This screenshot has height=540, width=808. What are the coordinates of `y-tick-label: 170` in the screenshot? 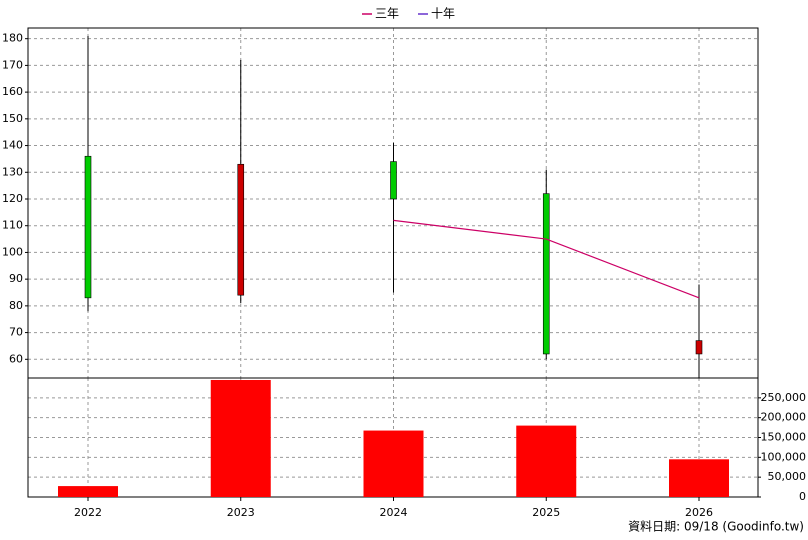 It's located at (12, 64).